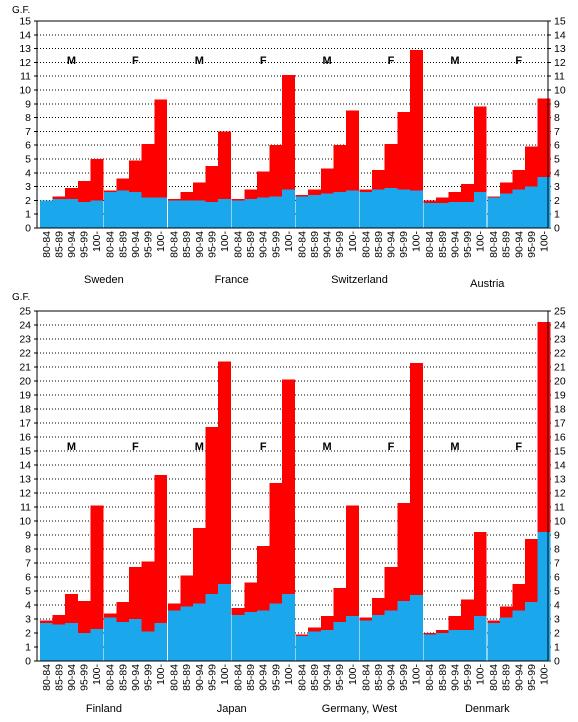 This screenshot has height=722, width=578. Describe the element at coordinates (557, 550) in the screenshot. I see `y-tick-label-right: 8` at that location.